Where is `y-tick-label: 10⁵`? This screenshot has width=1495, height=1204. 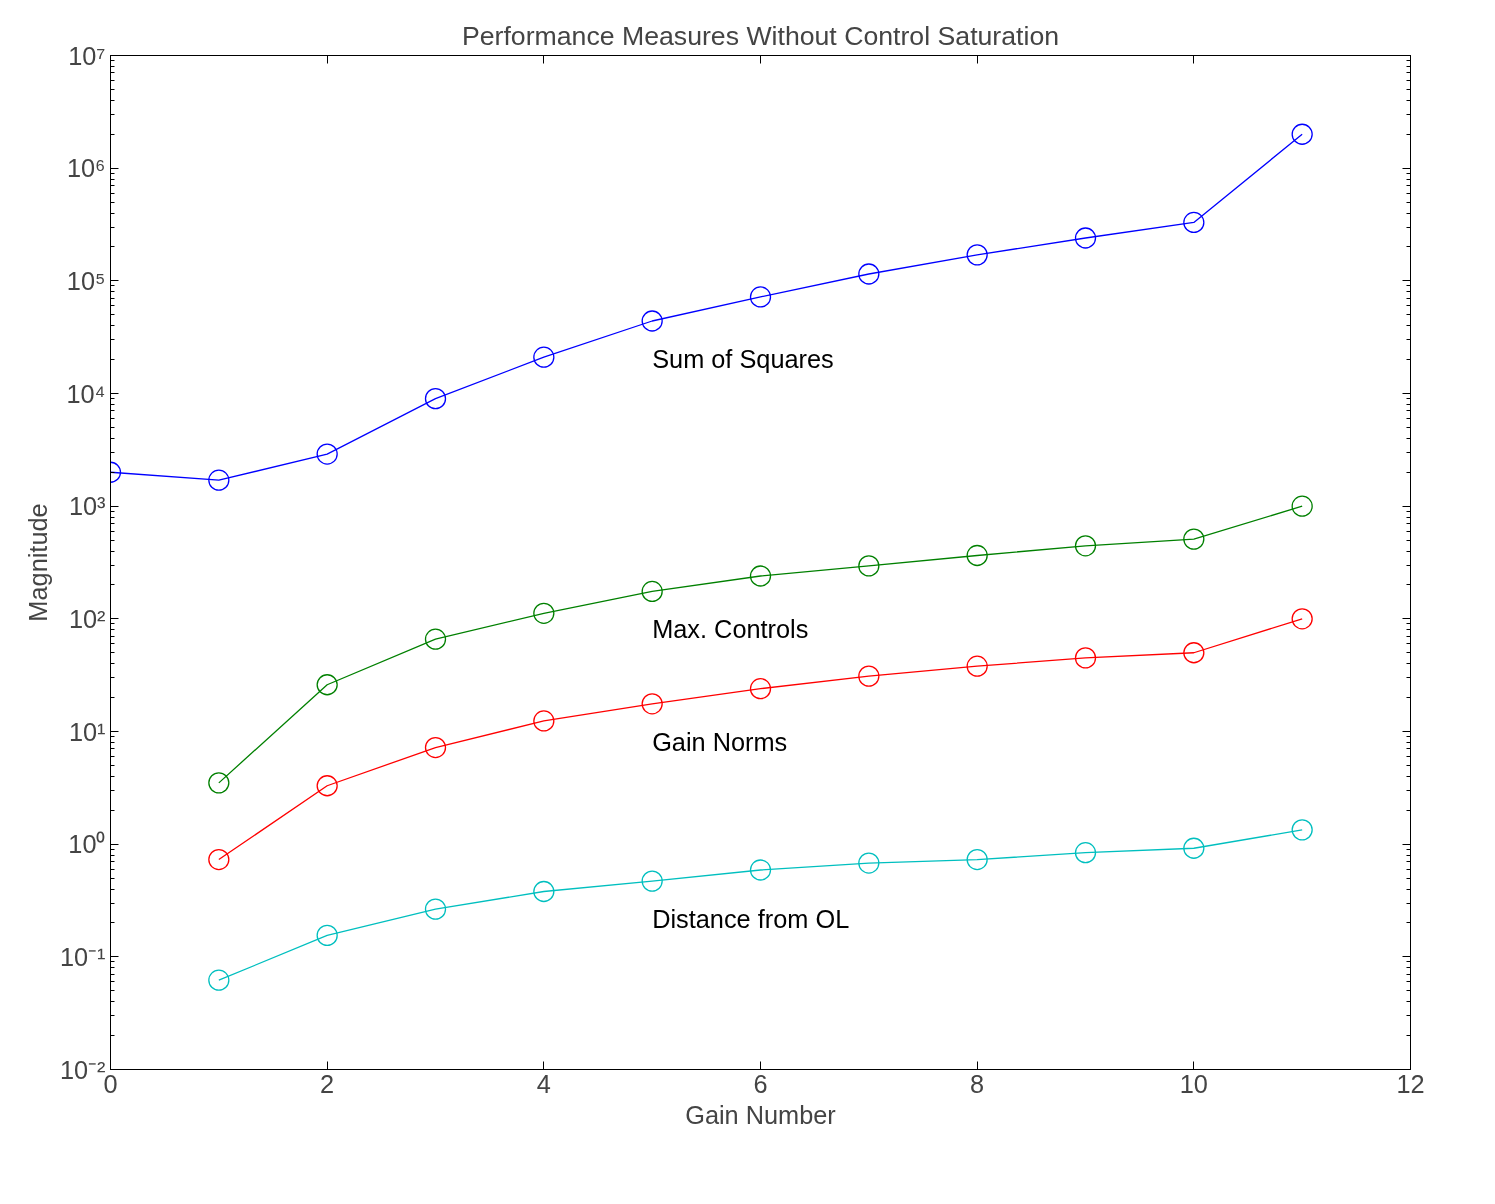
y-tick-label: 10⁵ is located at coordinates (86, 280).